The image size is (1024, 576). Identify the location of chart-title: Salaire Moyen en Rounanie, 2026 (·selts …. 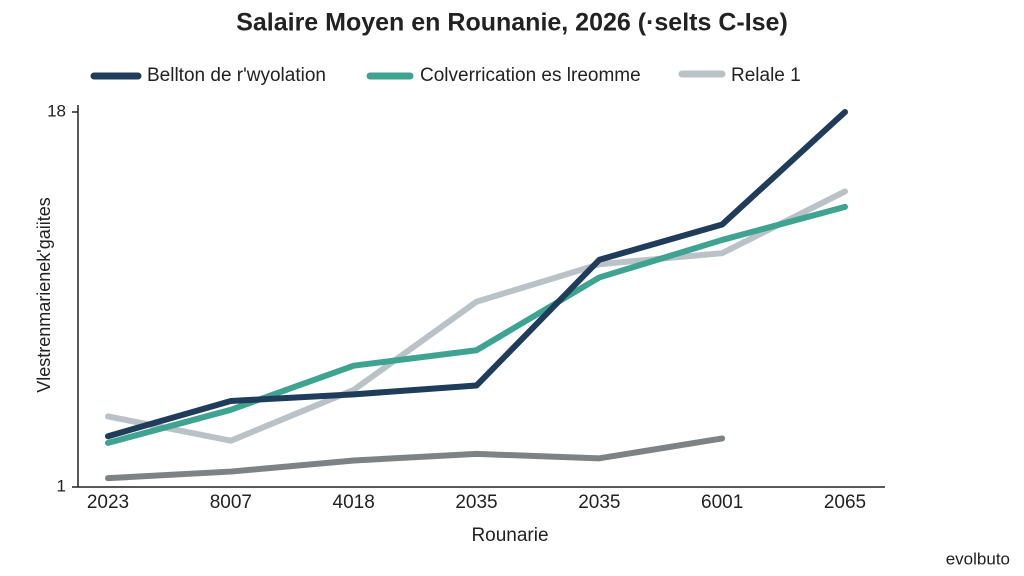
(512, 23).